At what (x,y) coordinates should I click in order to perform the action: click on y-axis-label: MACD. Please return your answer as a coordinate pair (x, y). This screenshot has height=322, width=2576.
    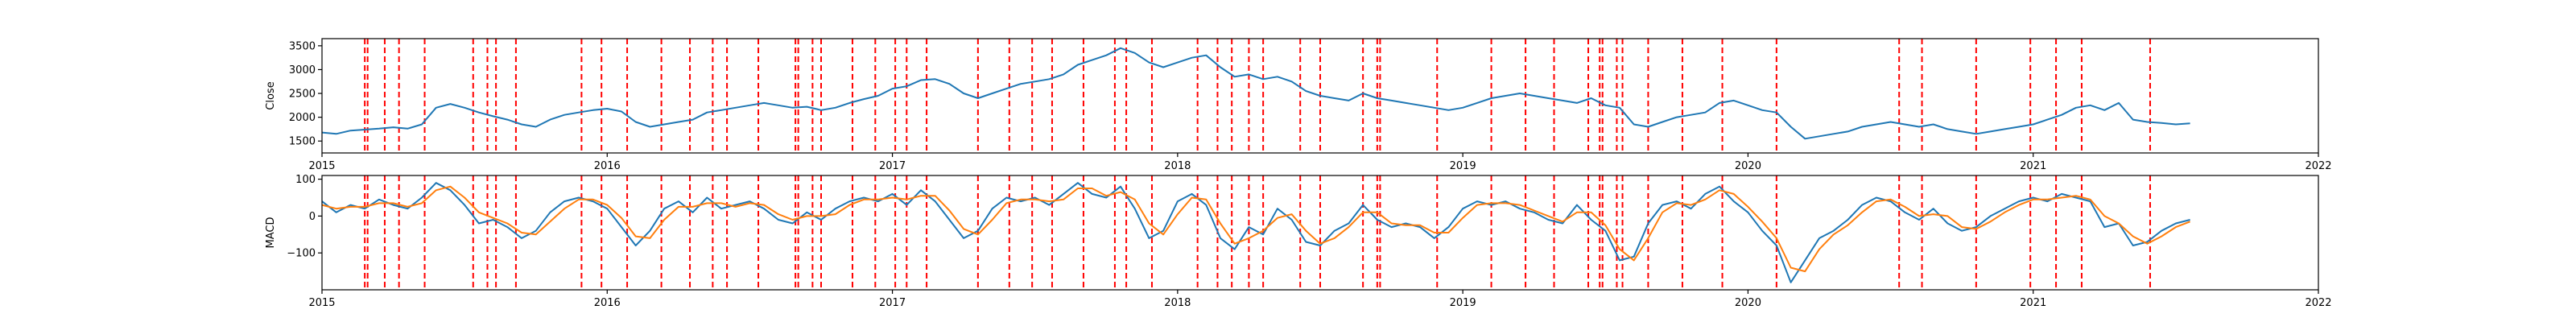
    Looking at the image, I should click on (271, 233).